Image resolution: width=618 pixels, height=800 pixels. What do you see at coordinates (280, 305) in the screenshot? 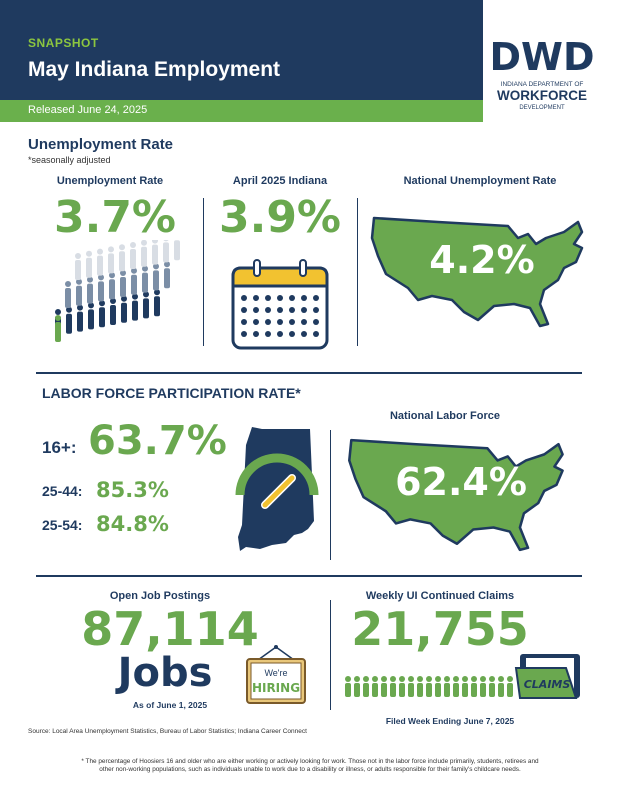
I see `calendar-icon` at bounding box center [280, 305].